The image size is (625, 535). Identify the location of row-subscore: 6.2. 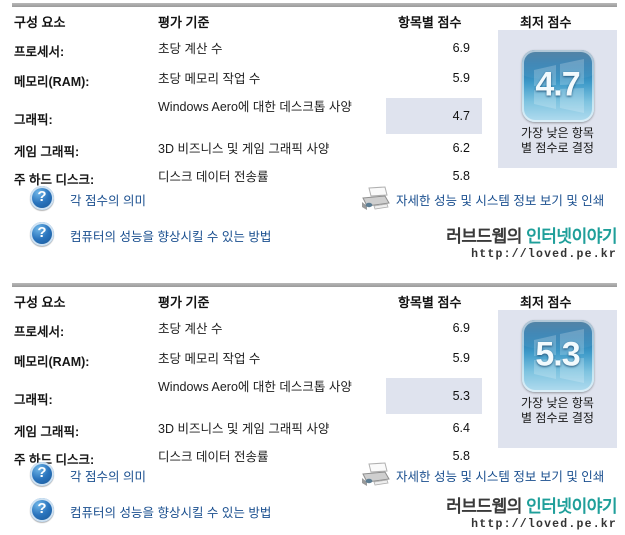
(461, 148).